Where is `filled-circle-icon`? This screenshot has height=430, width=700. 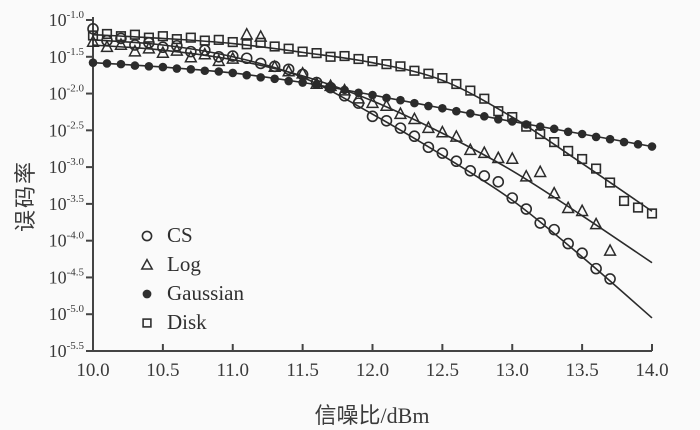 filled-circle-icon is located at coordinates (147, 293).